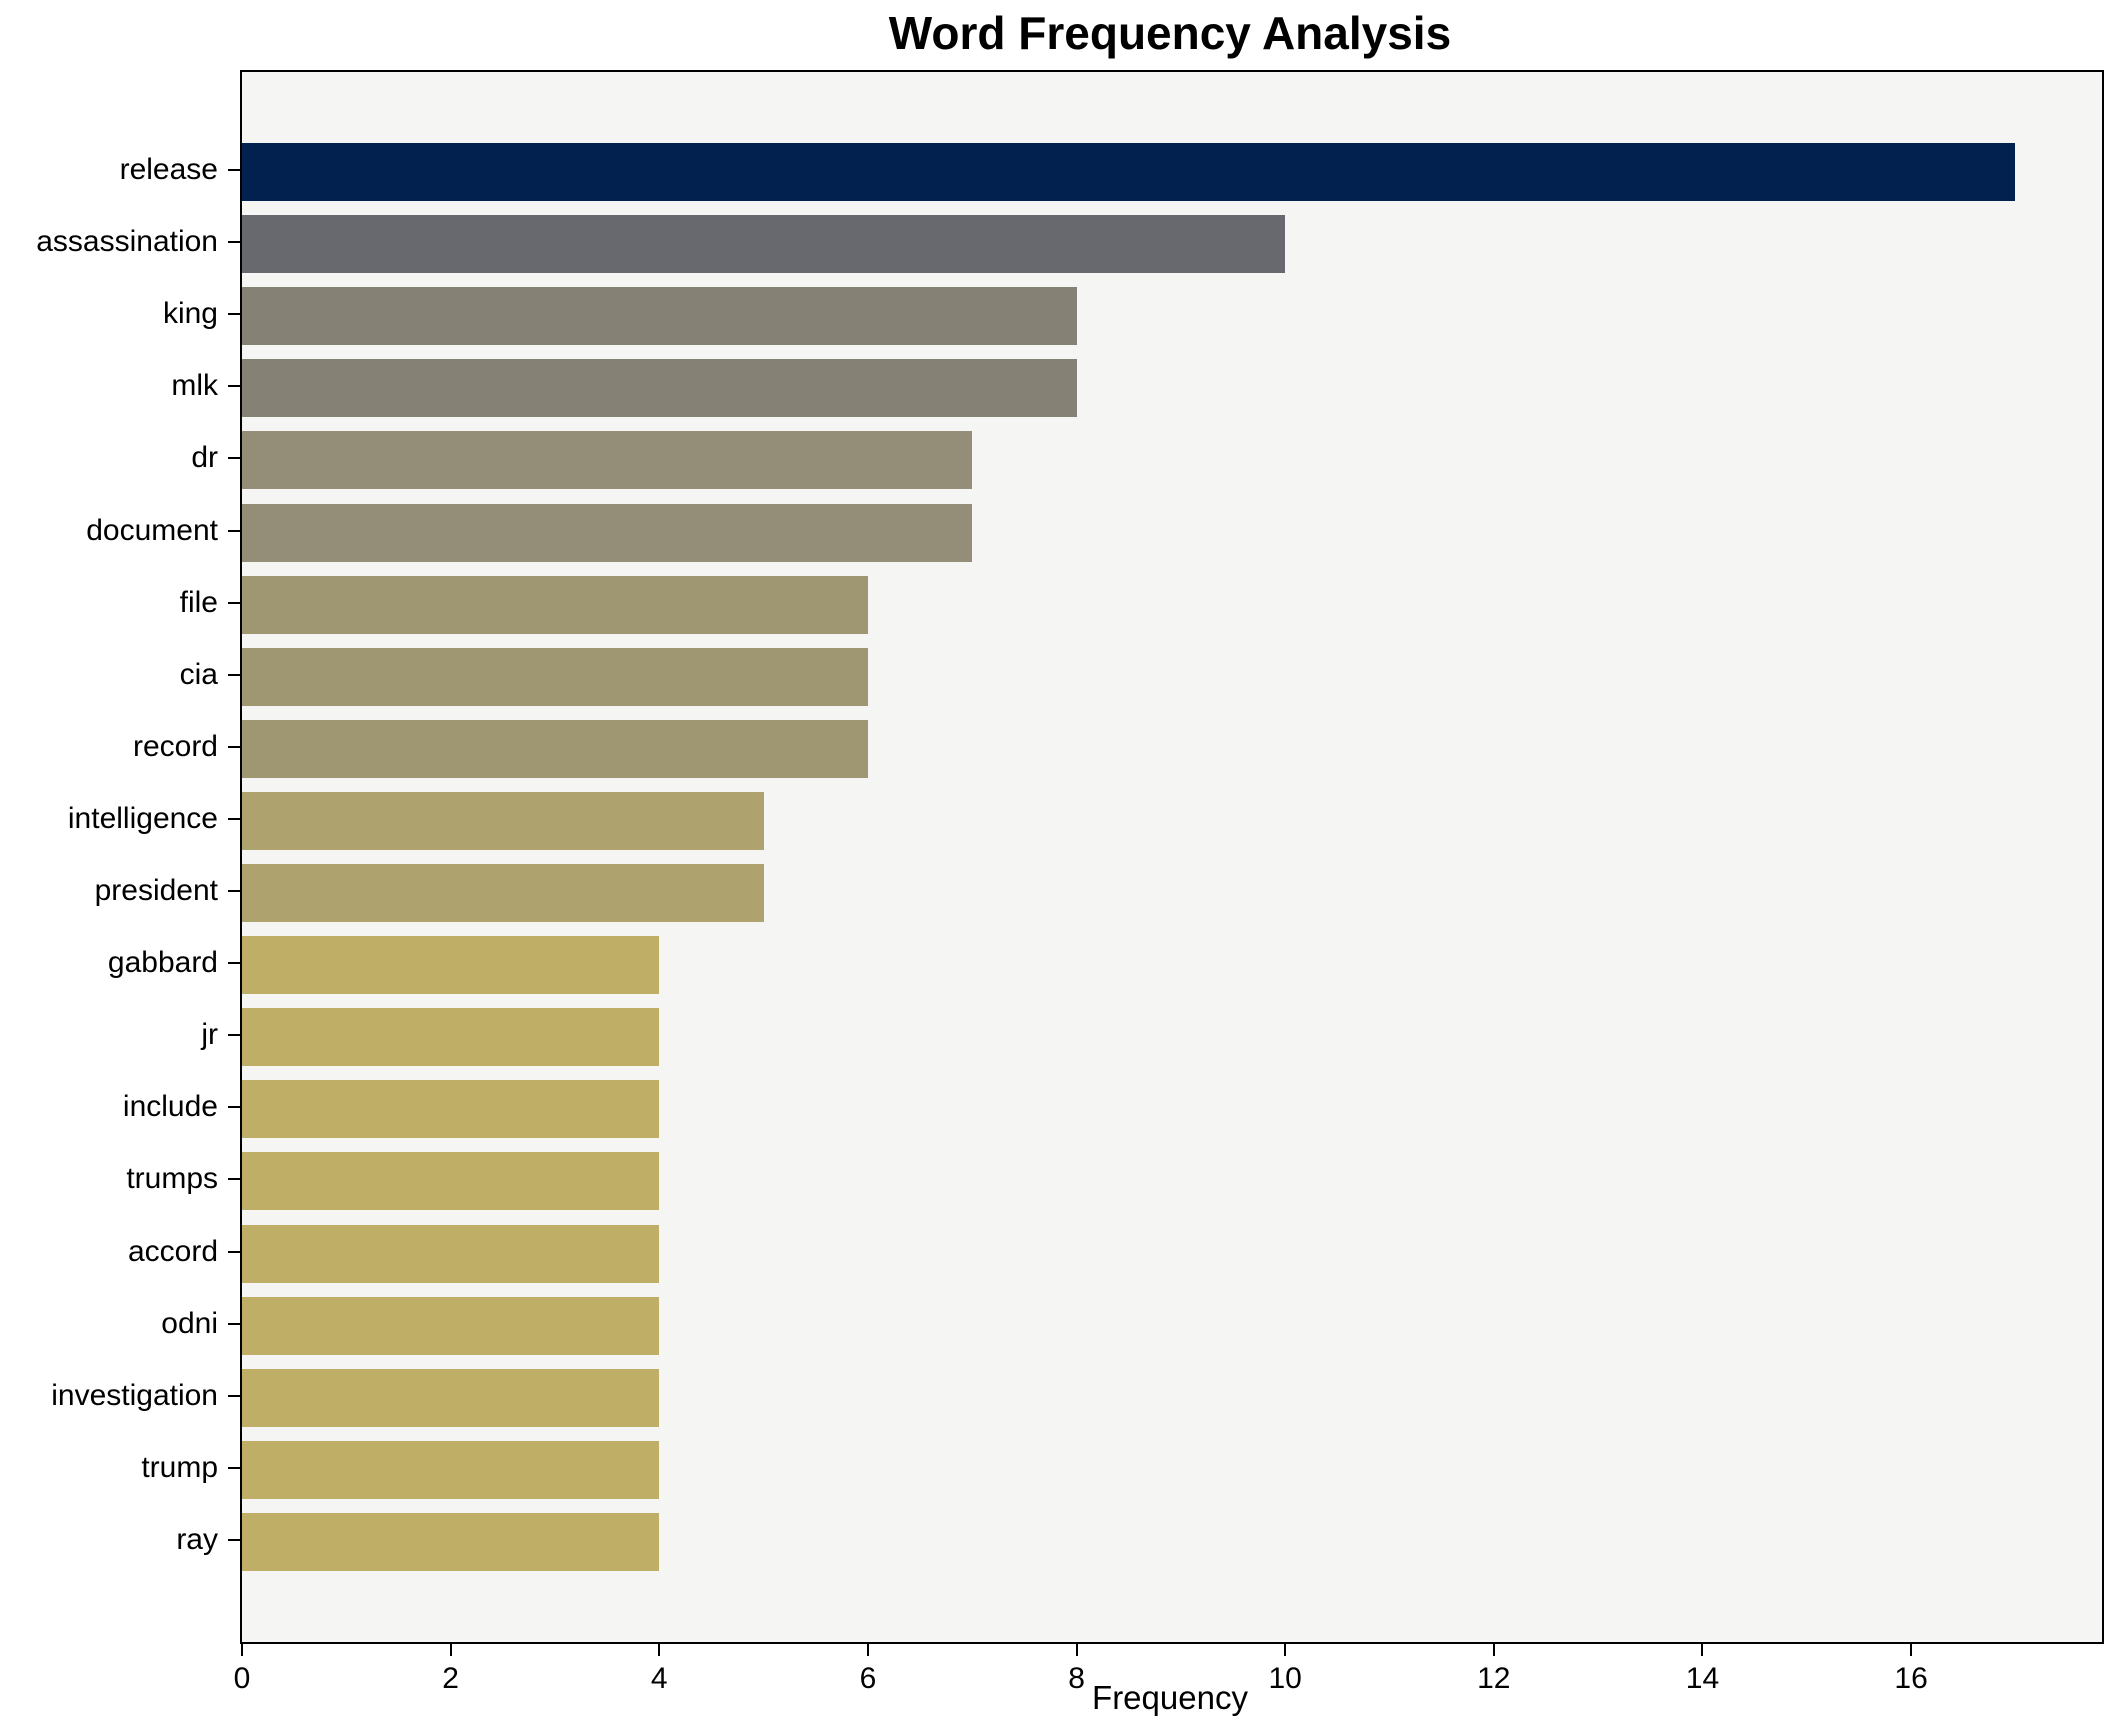 The height and width of the screenshot is (1722, 2121). What do you see at coordinates (555, 604) in the screenshot?
I see `bar-file` at bounding box center [555, 604].